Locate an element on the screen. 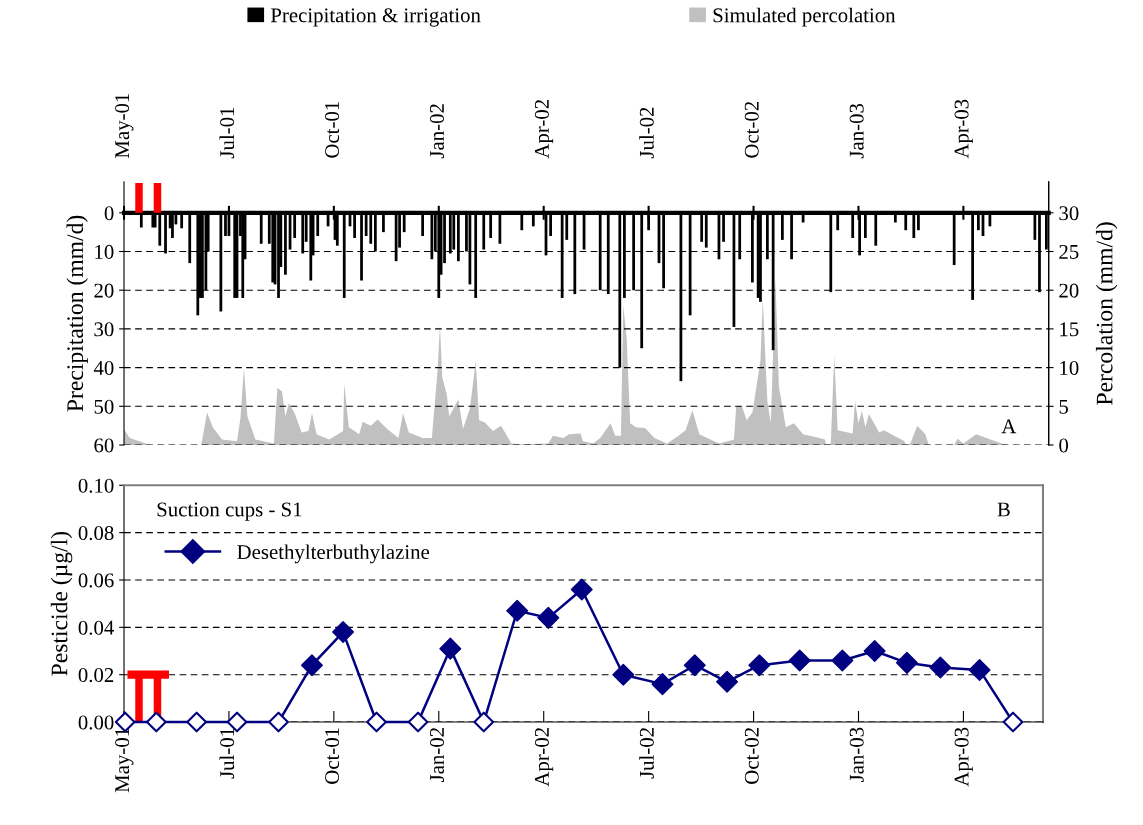  y-tick-label: 10 is located at coordinates (104, 251).